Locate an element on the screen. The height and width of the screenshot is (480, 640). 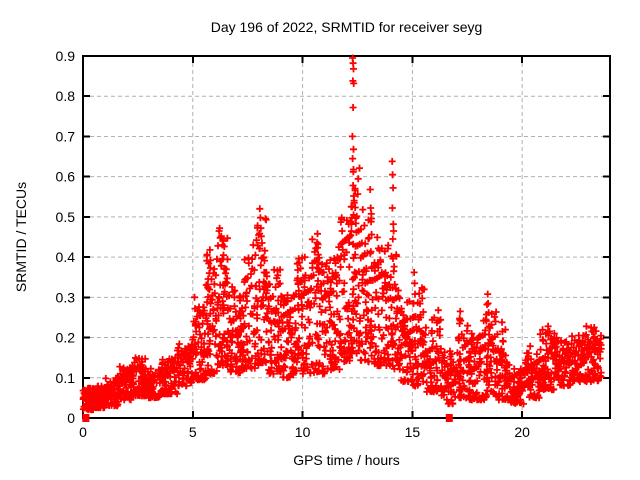
x-axis-title: GPS time / hours is located at coordinates (346, 460).